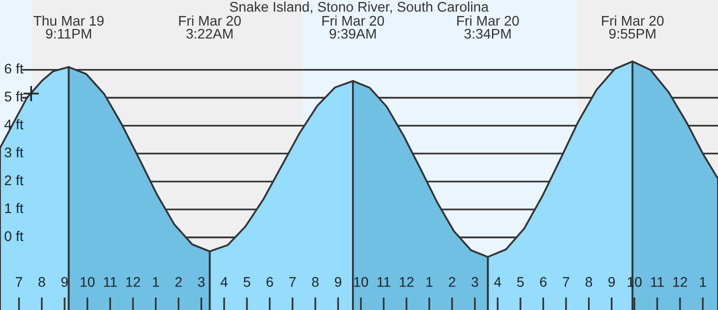 This screenshot has width=718, height=310. I want to click on y-tick-label: 1 ft, so click(14, 208).